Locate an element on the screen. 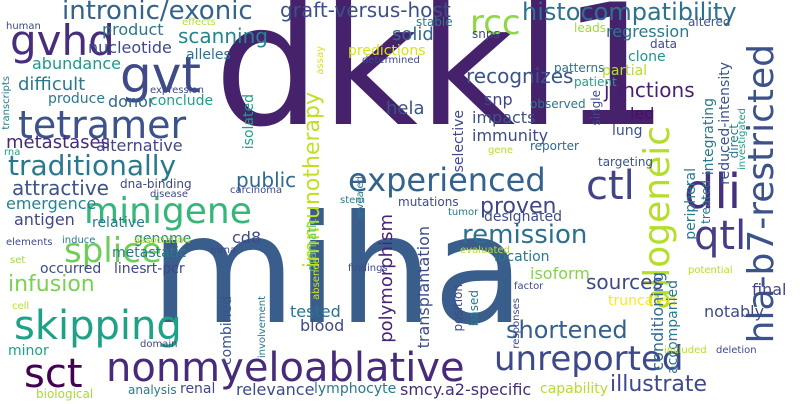  word-tetramer: tetramer is located at coordinates (102, 125).